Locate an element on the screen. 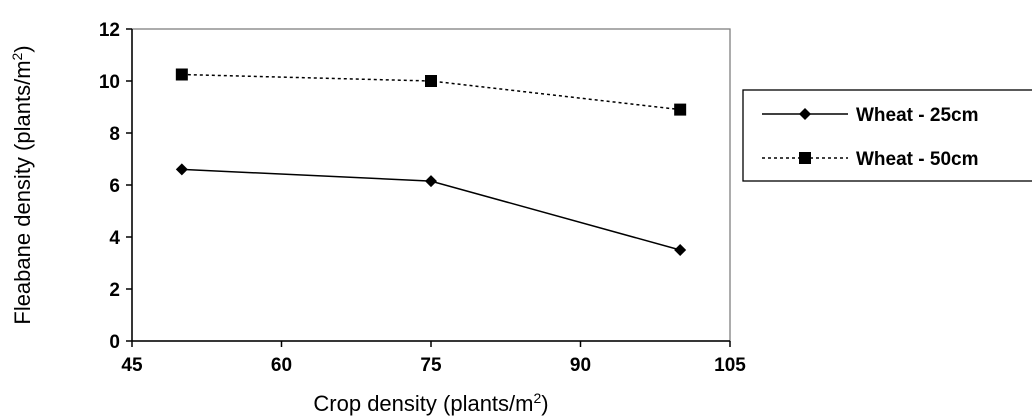 This screenshot has width=1032, height=419. y-tick-label: 2 is located at coordinates (114, 290).